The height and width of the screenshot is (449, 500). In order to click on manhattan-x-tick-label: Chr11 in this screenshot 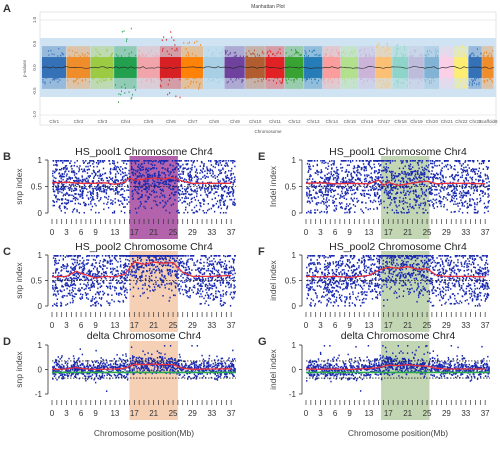, I will do `click(275, 121)`.